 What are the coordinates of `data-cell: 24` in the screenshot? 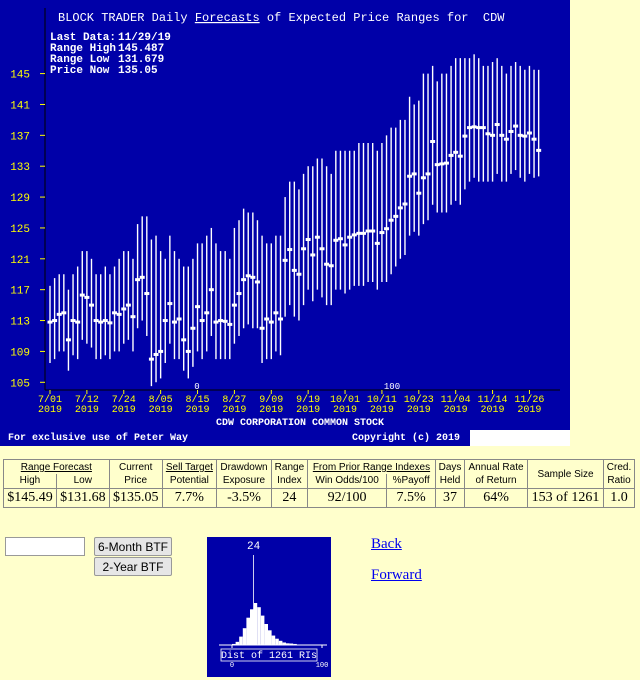 It's located at (289, 498).